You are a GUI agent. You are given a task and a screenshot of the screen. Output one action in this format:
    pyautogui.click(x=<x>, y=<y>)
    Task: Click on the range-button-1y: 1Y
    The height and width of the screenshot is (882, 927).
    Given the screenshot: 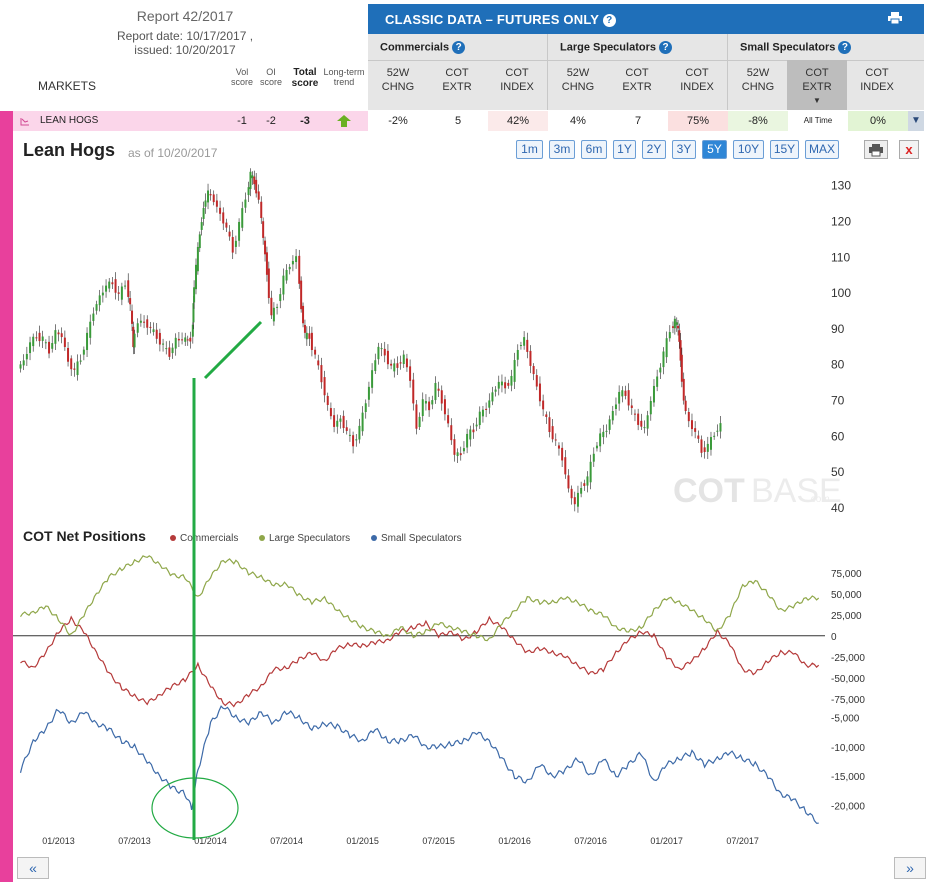 What is the action you would take?
    pyautogui.click(x=624, y=149)
    